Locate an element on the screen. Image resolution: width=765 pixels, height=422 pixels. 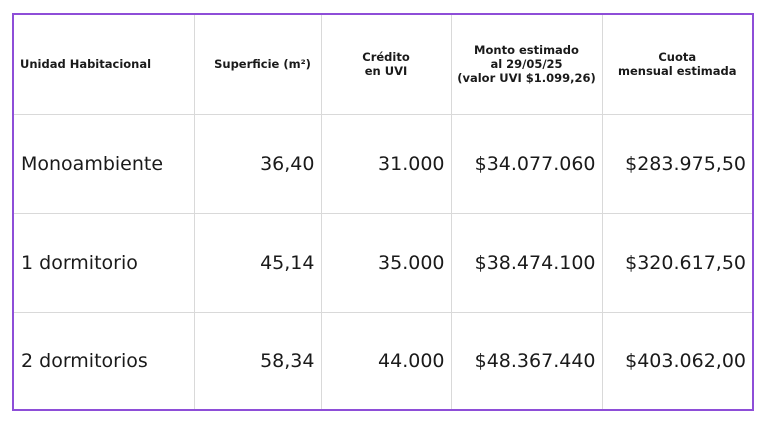
cell-unit-type: 1 dormitorio is located at coordinates (104, 263).